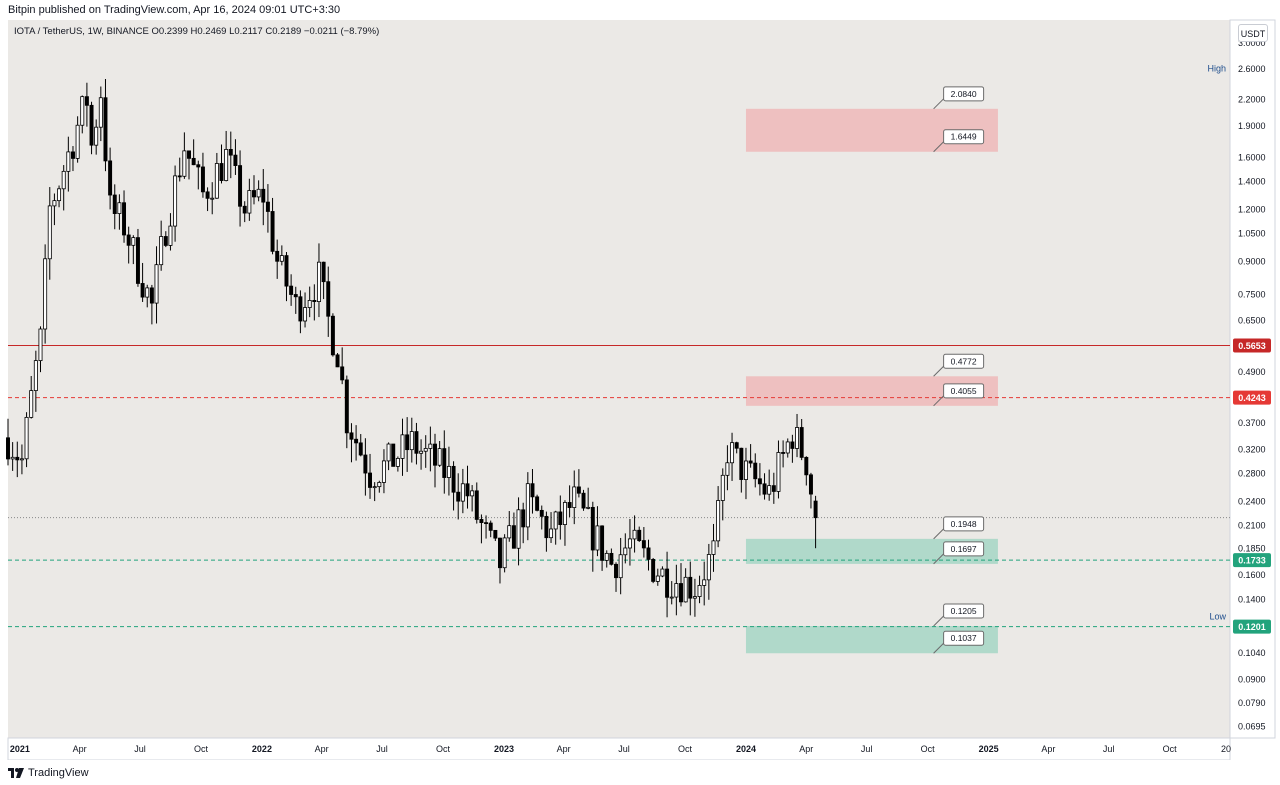 Image resolution: width=1280 pixels, height=785 pixels. What do you see at coordinates (989, 749) in the screenshot?
I see `x-tick-label: 2025` at bounding box center [989, 749].